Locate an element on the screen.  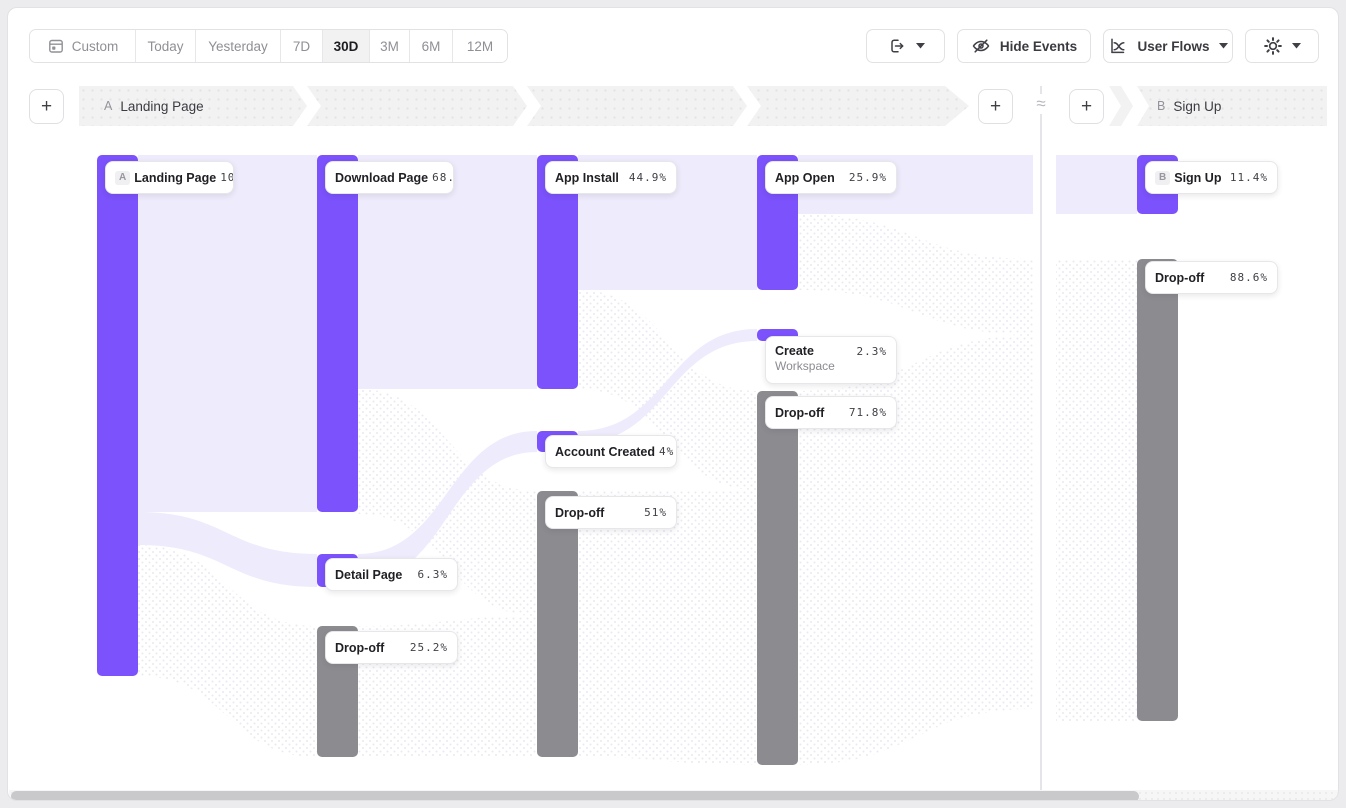
date-range-label: 3M is located at coordinates (389, 46).